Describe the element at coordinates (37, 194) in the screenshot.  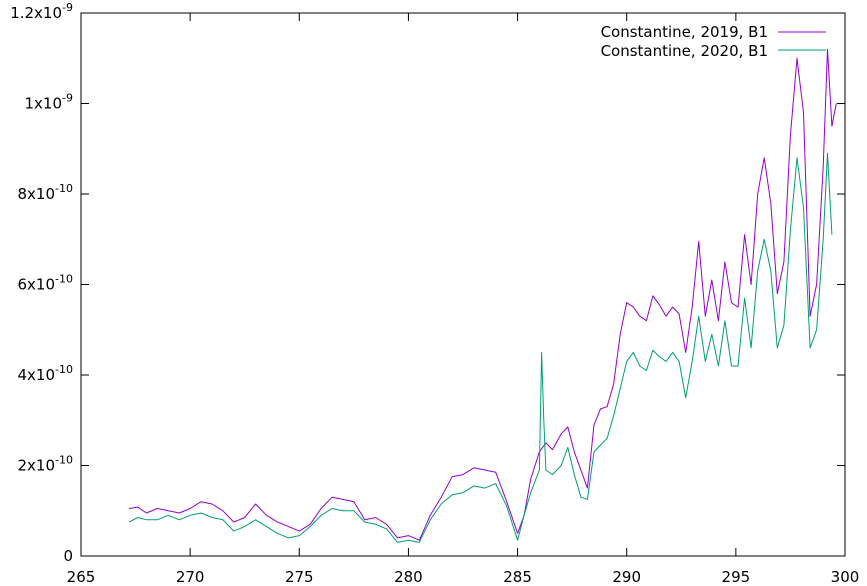
I see `y-tick-mantissa: 8x10` at that location.